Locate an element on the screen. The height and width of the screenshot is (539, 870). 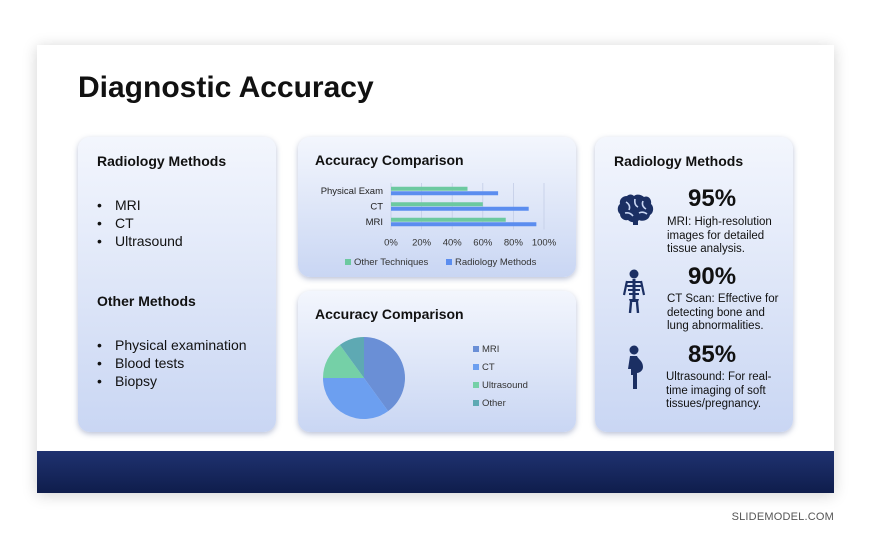
legend-label: Ultrasound is located at coordinates (505, 385).